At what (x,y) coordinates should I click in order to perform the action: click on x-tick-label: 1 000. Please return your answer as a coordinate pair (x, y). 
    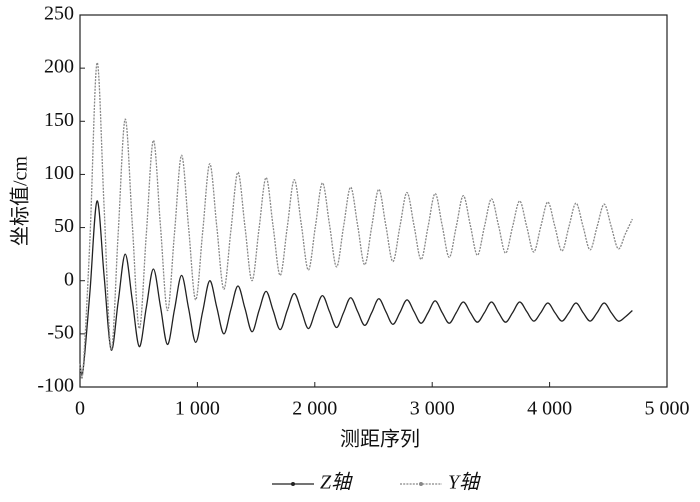
    Looking at the image, I should click on (197, 409).